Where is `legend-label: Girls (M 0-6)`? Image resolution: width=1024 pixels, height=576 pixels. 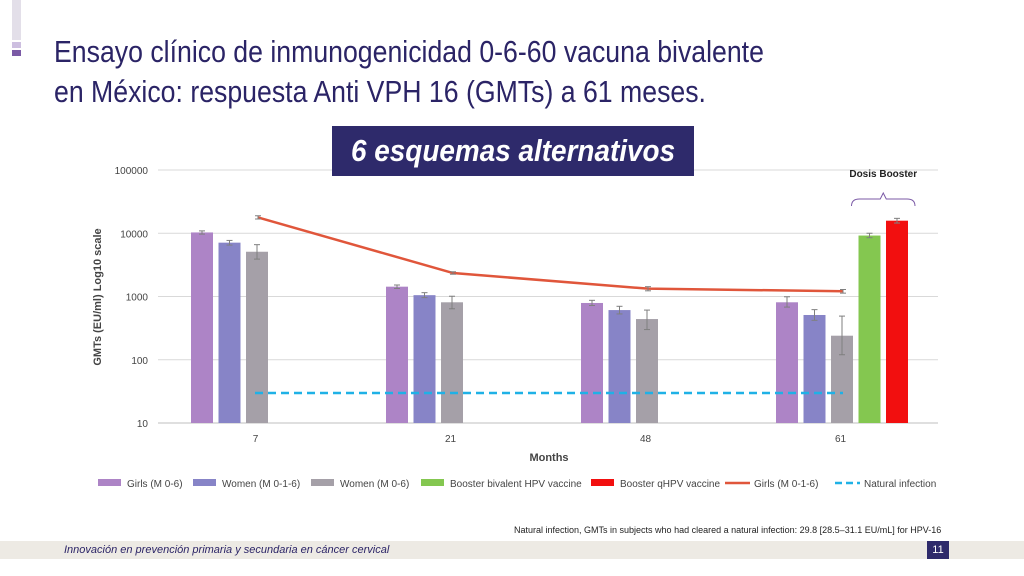
legend-label: Girls (M 0-6) is located at coordinates (155, 484).